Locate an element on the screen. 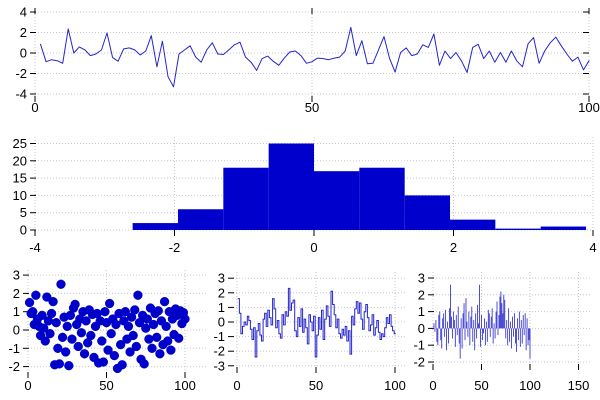  x-tick-label: 4 is located at coordinates (592, 247).